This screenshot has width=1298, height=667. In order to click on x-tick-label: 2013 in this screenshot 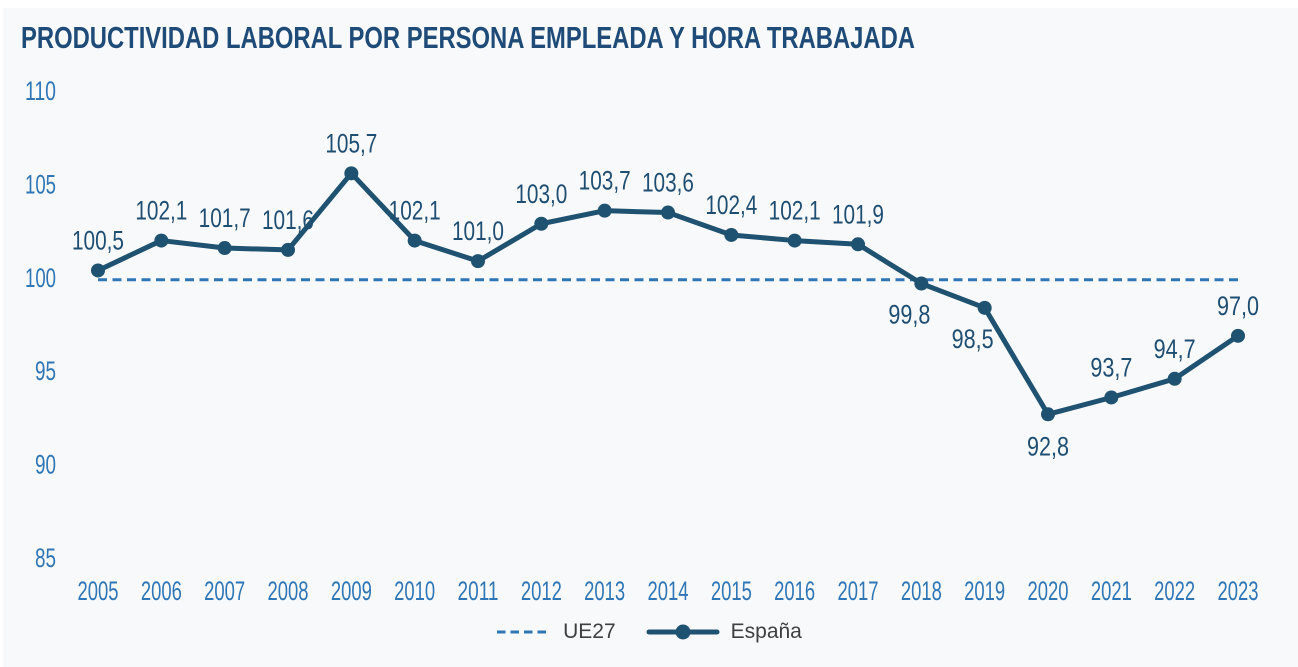, I will do `click(604, 591)`.